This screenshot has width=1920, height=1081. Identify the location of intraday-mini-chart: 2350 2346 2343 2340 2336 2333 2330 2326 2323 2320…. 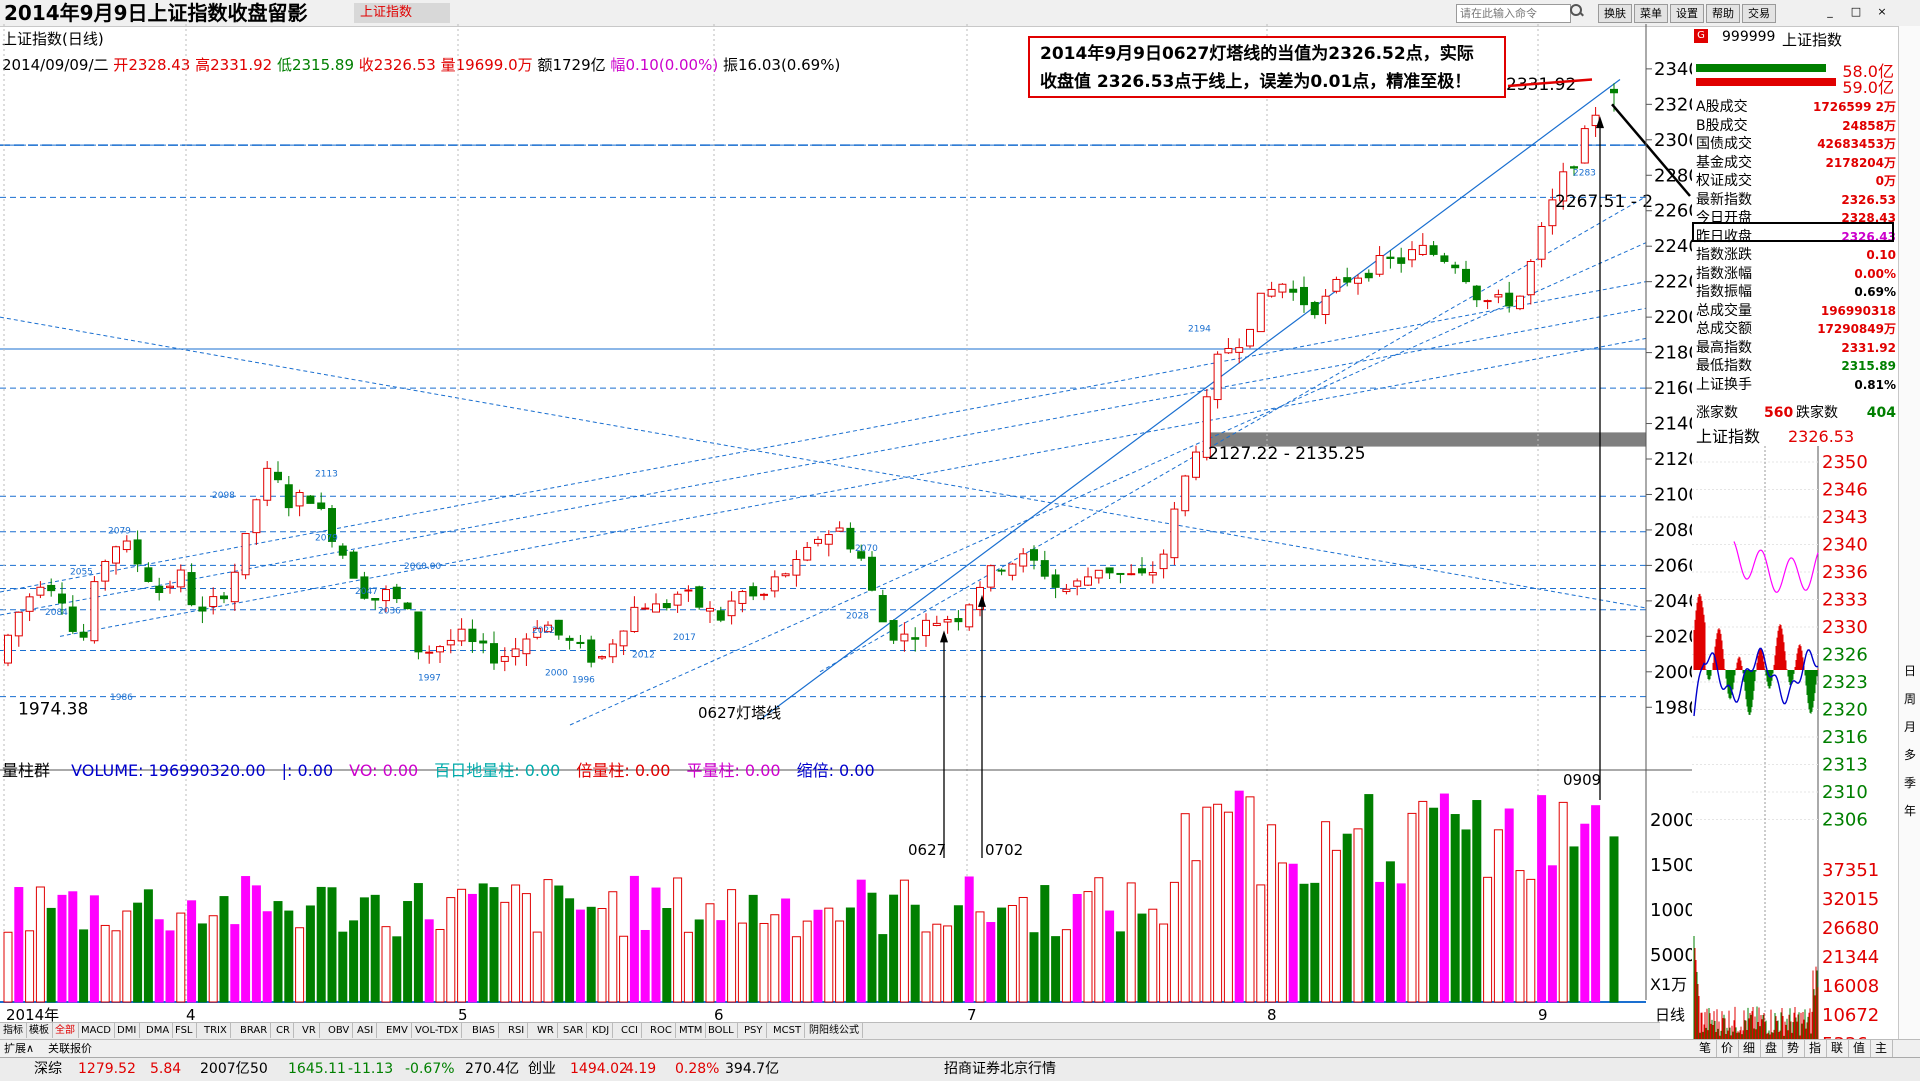
(1795, 753).